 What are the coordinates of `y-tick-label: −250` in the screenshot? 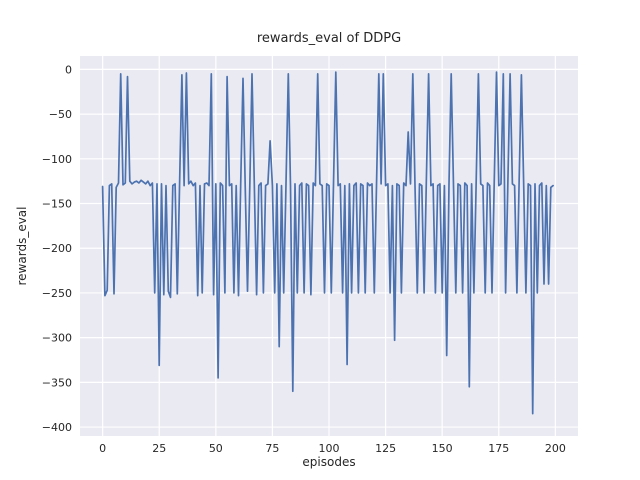 It's located at (57, 293).